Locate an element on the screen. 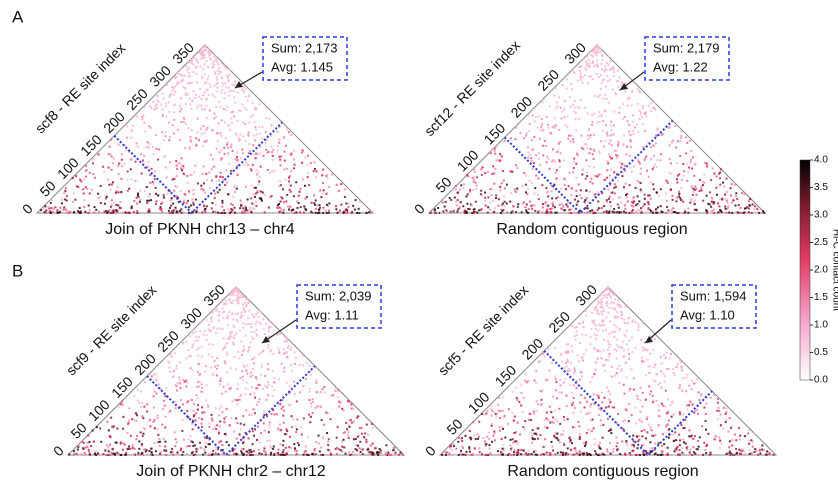 This screenshot has width=838, height=490. annotation-sum: Sum: 1,594 is located at coordinates (713, 295).